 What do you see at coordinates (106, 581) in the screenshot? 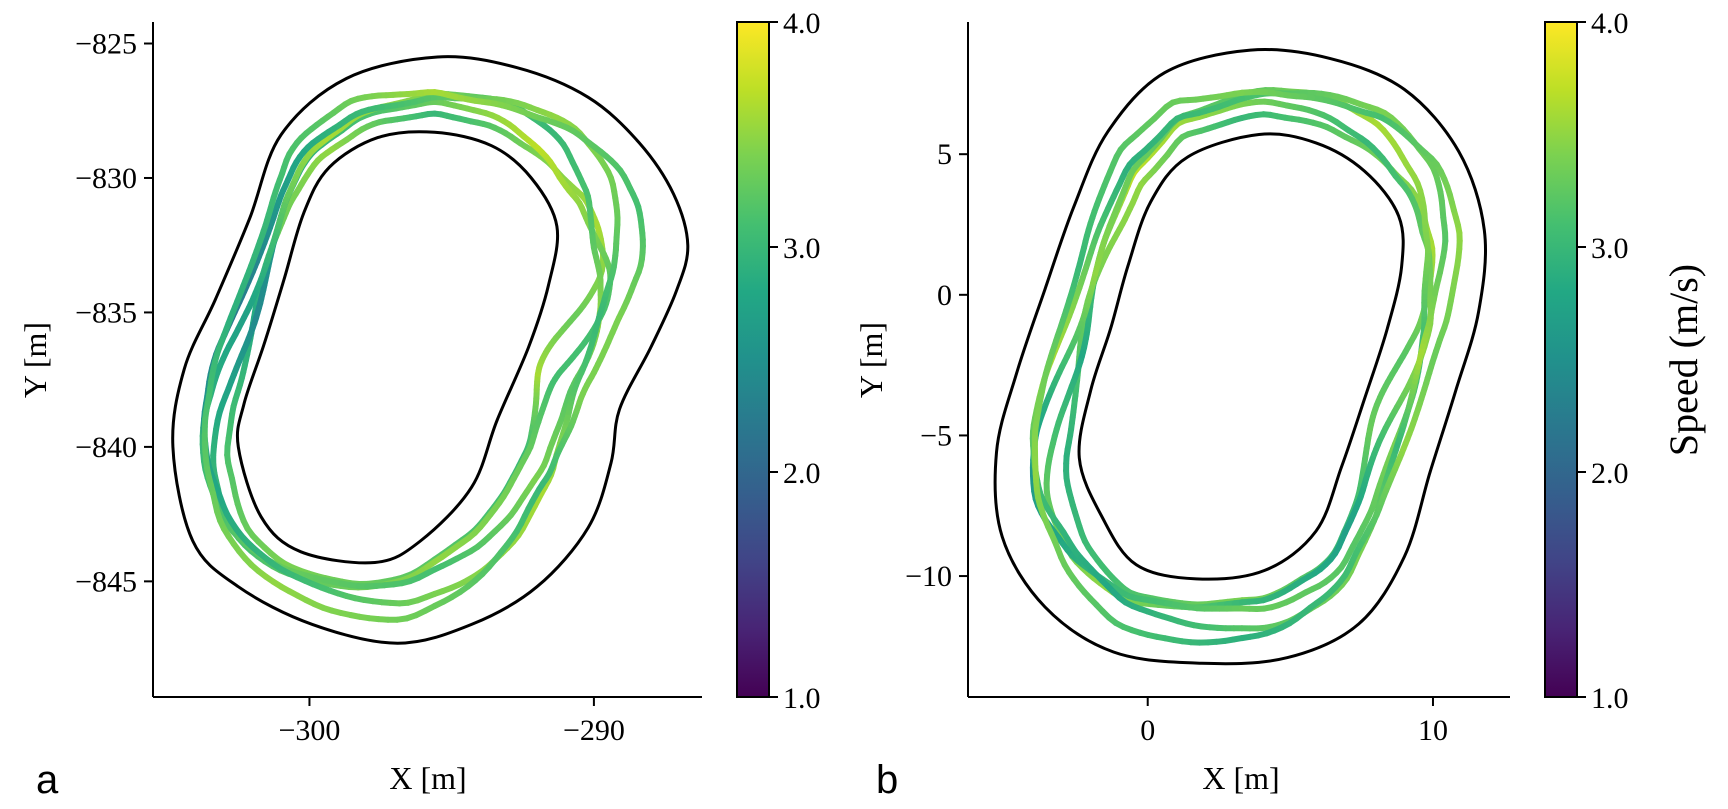
I see `y-tick-label: −845` at bounding box center [106, 581].